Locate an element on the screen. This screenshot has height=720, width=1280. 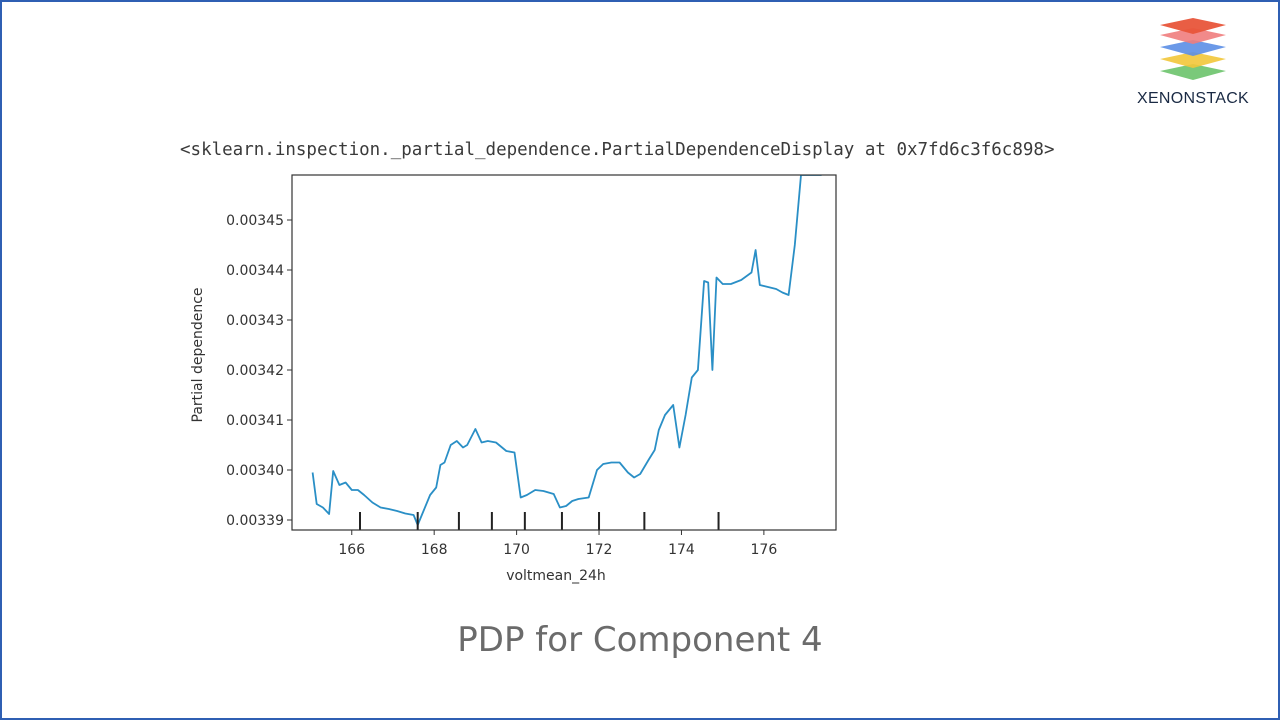
y-tick-label: 0.00339 is located at coordinates (255, 521).